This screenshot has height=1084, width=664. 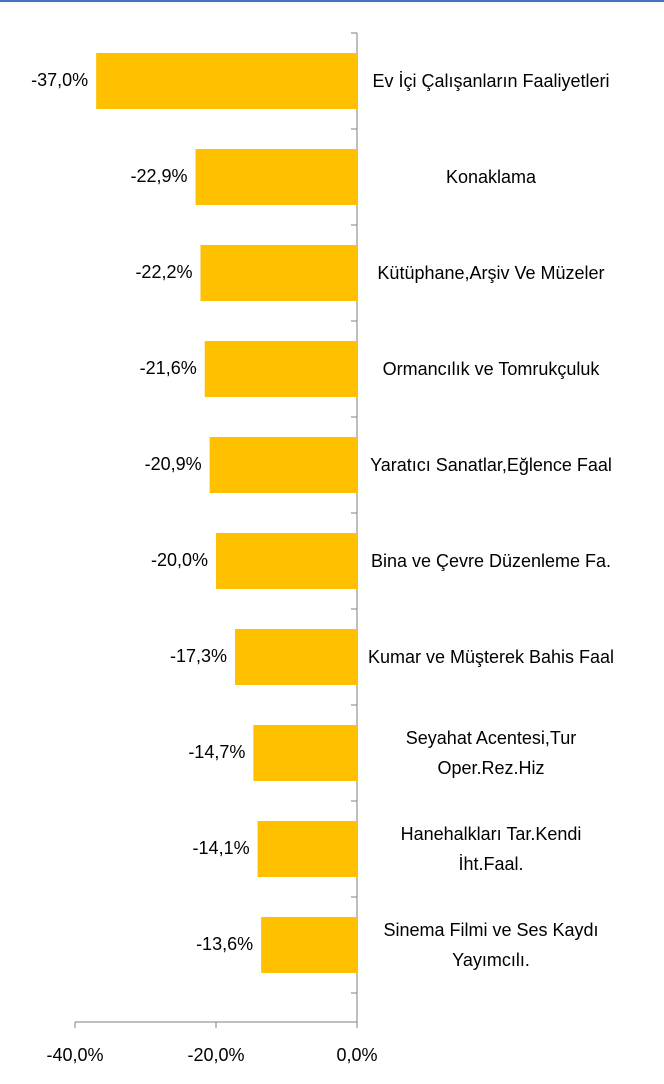 I want to click on value-label: -14,7%, so click(x=216, y=752).